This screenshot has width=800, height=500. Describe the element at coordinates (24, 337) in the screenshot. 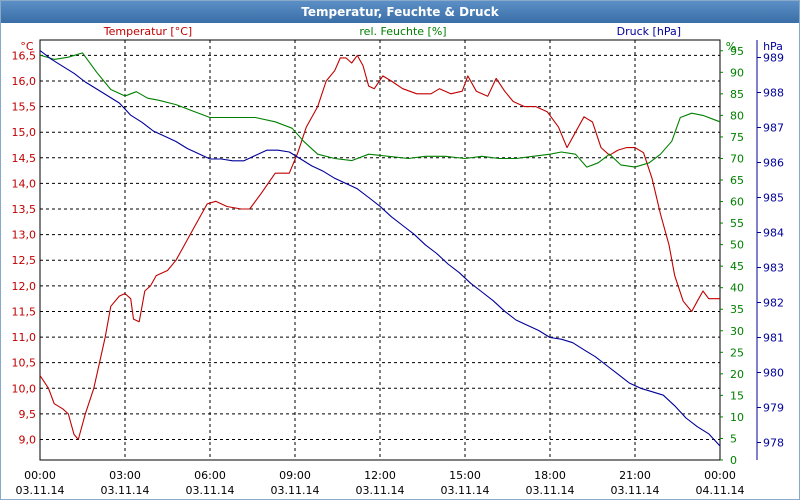

I see `temperature-tick: 11,0` at that location.